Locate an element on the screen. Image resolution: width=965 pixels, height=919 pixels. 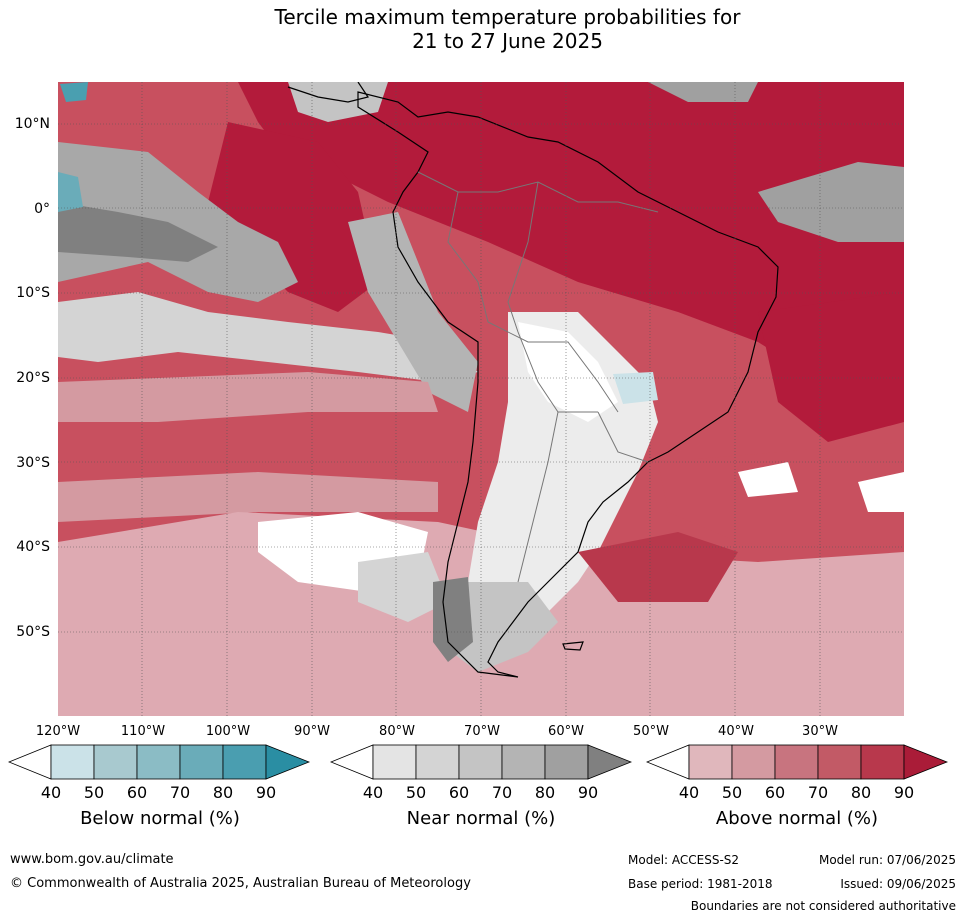
lon-label-80w: 80°W is located at coordinates (397, 731).